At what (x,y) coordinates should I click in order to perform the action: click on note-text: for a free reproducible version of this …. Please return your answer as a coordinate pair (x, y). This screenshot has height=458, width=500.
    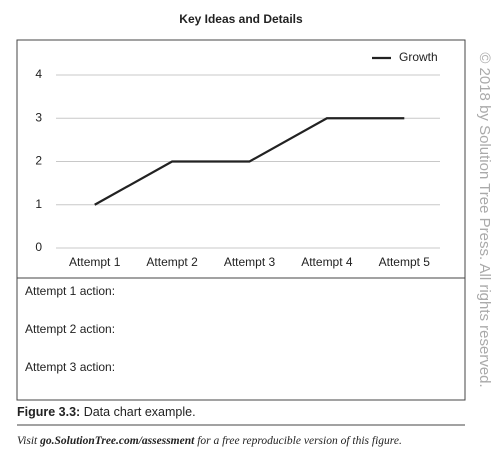
    Looking at the image, I should click on (298, 441).